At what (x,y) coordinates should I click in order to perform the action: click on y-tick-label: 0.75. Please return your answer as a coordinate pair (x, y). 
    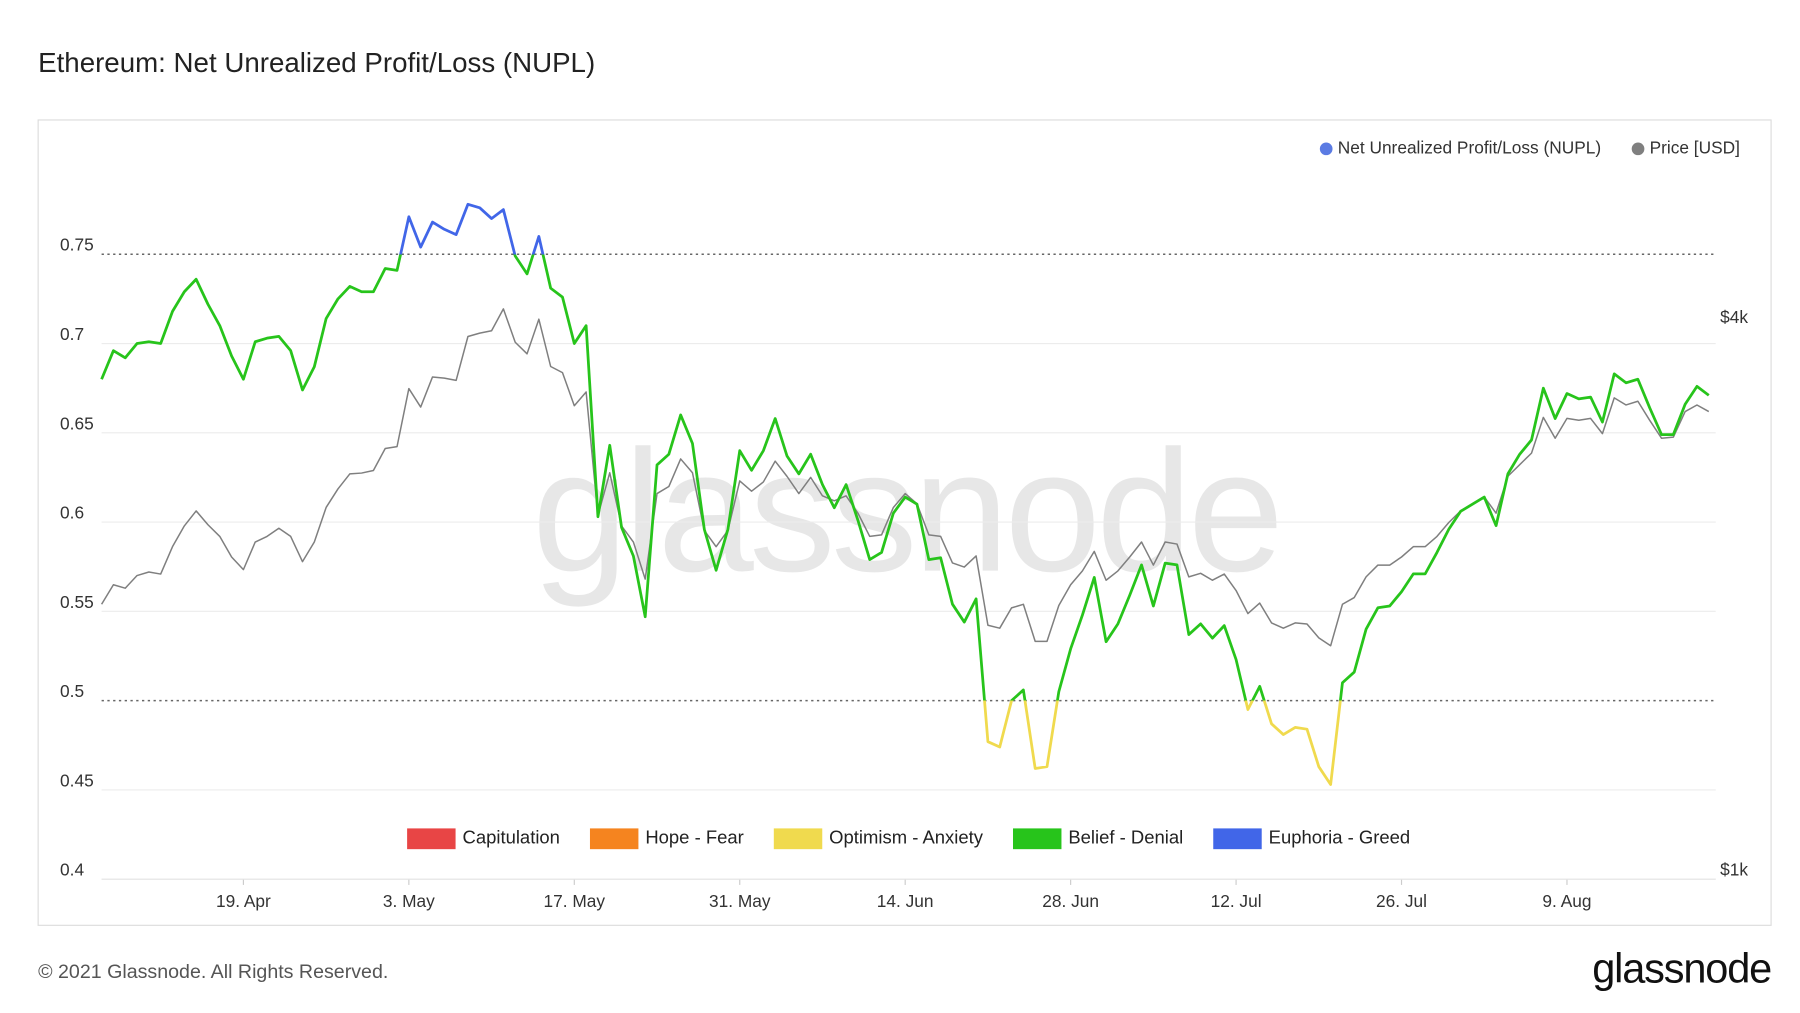
    Looking at the image, I should click on (77, 245).